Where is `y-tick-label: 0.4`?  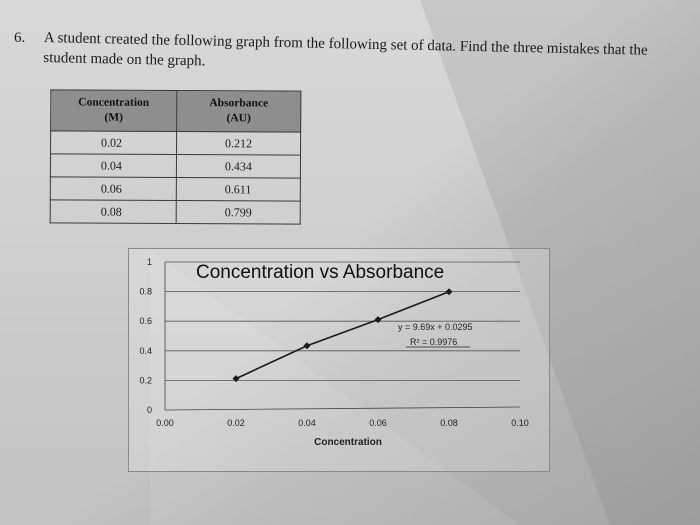
y-tick-label: 0.4 is located at coordinates (145, 351).